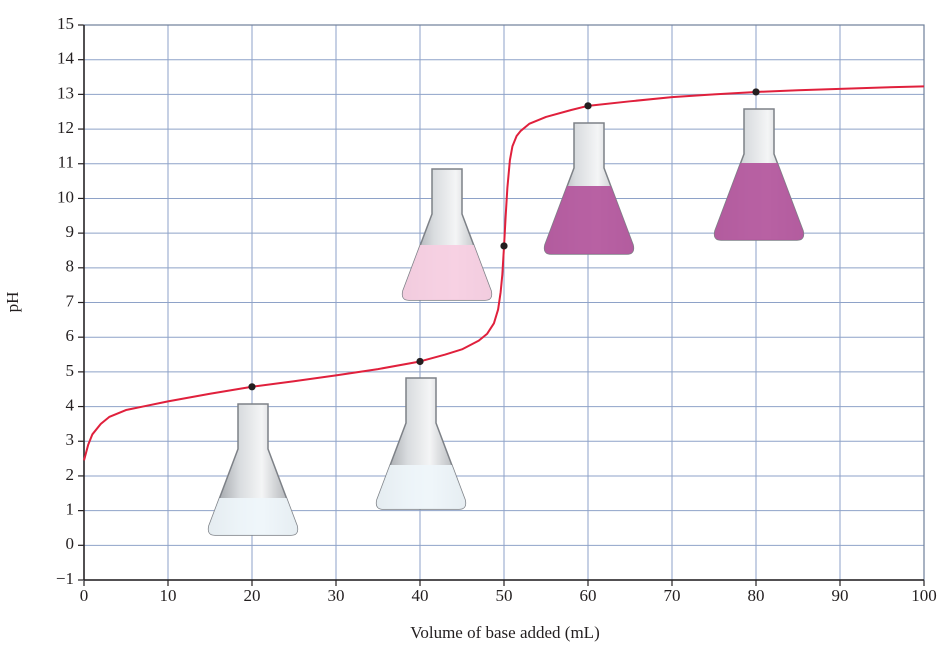 This screenshot has width=944, height=649. I want to click on x-tick-label: 20, so click(252, 595).